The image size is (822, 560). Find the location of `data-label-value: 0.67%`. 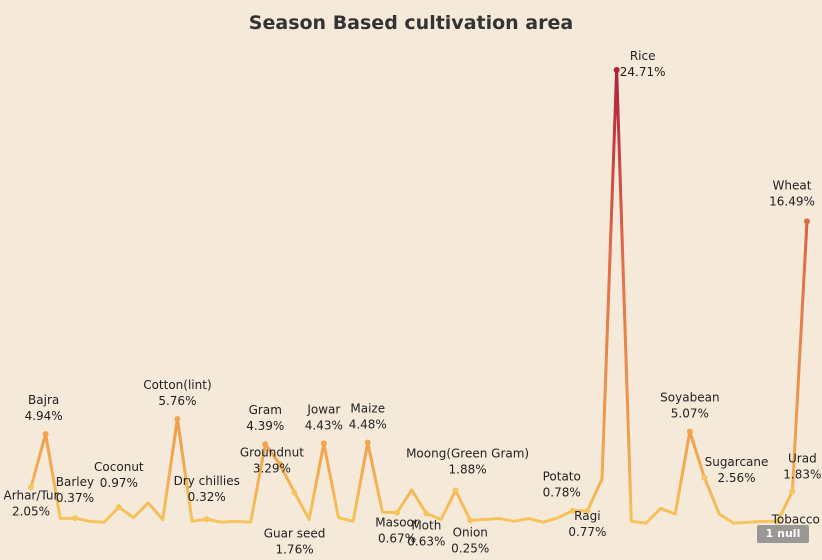

data-label-value: 0.67% is located at coordinates (397, 539).